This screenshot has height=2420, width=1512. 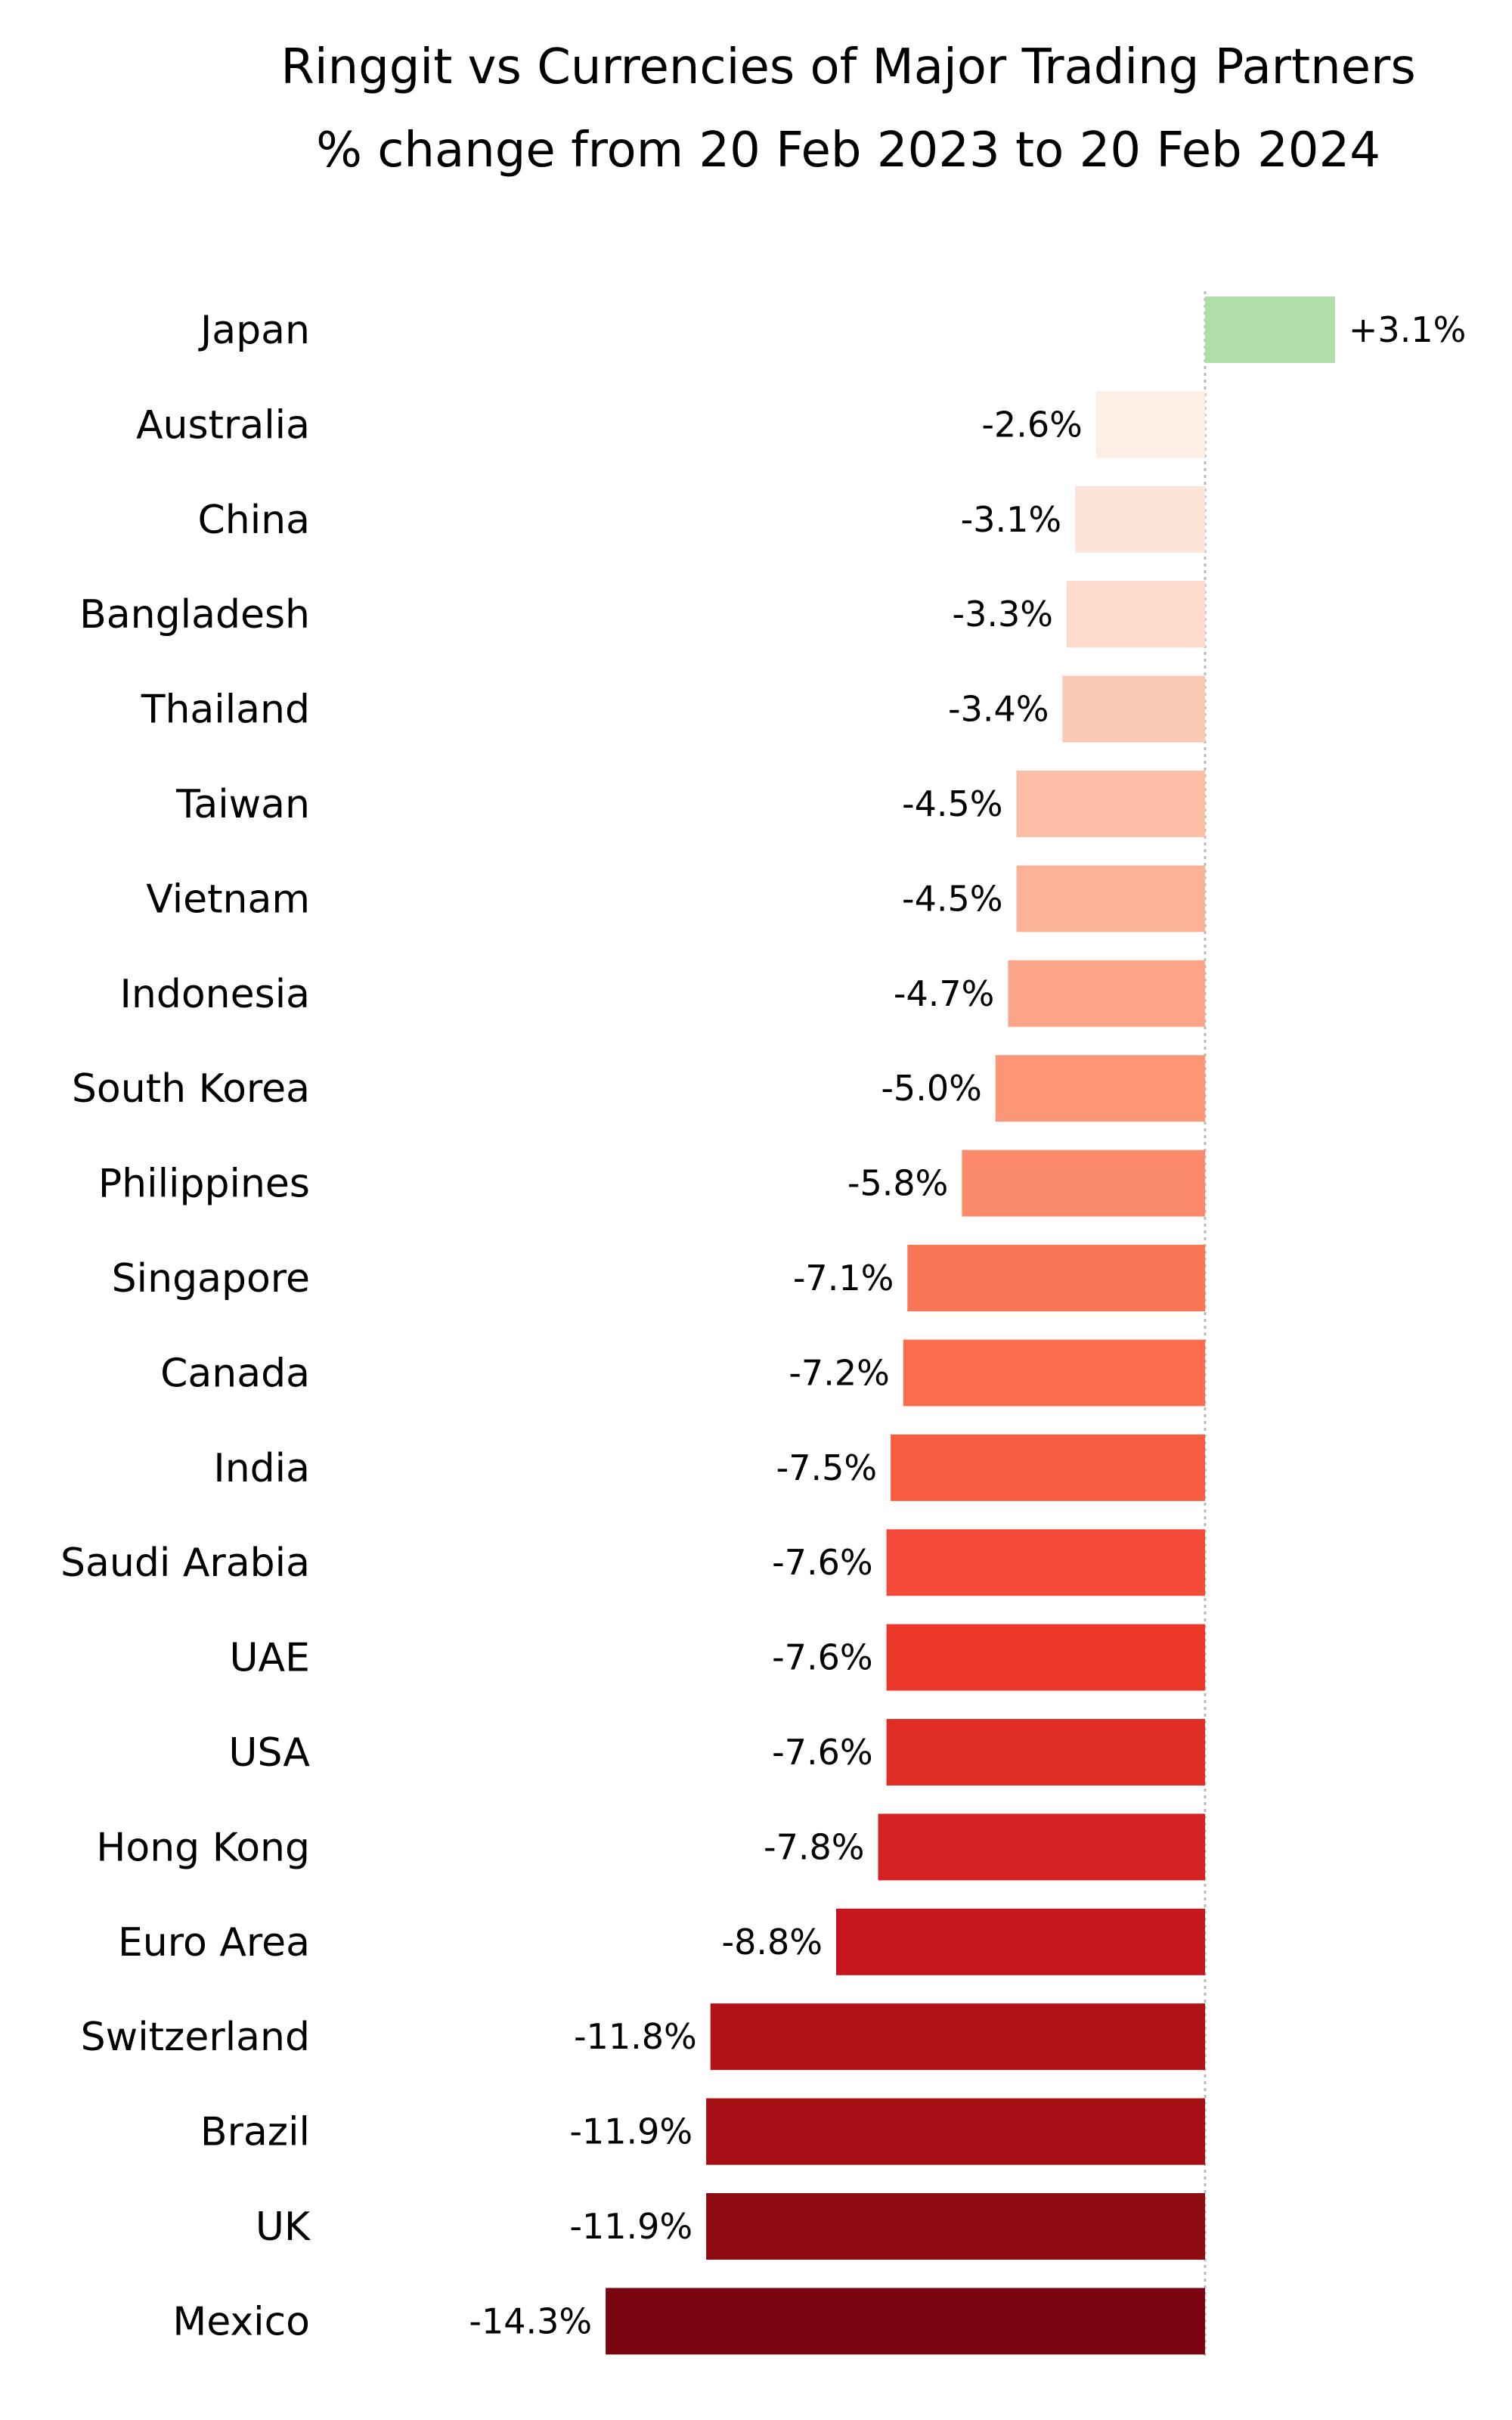 I want to click on bar-saudi-arabia, so click(x=1045, y=1562).